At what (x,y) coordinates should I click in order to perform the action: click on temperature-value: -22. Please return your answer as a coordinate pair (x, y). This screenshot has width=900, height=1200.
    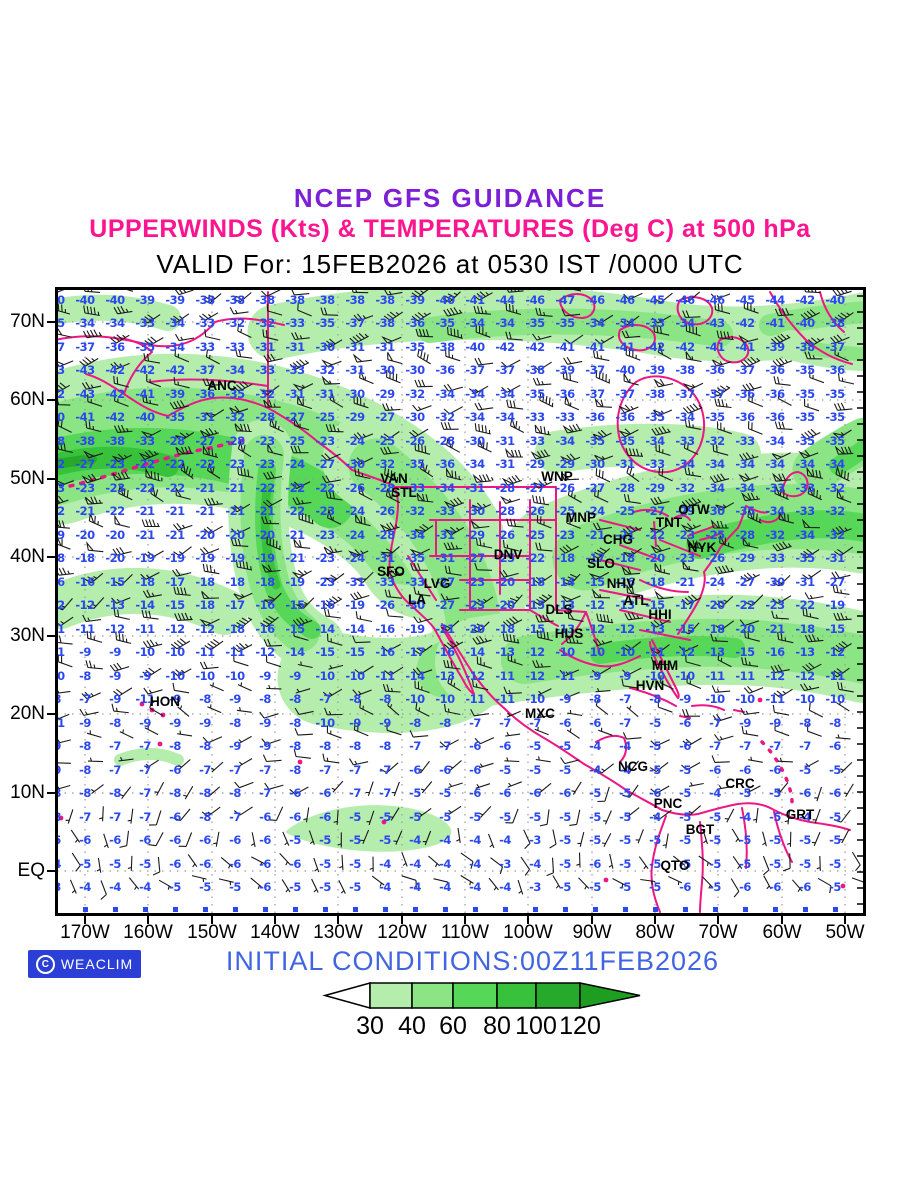
    Looking at the image, I should click on (654, 535).